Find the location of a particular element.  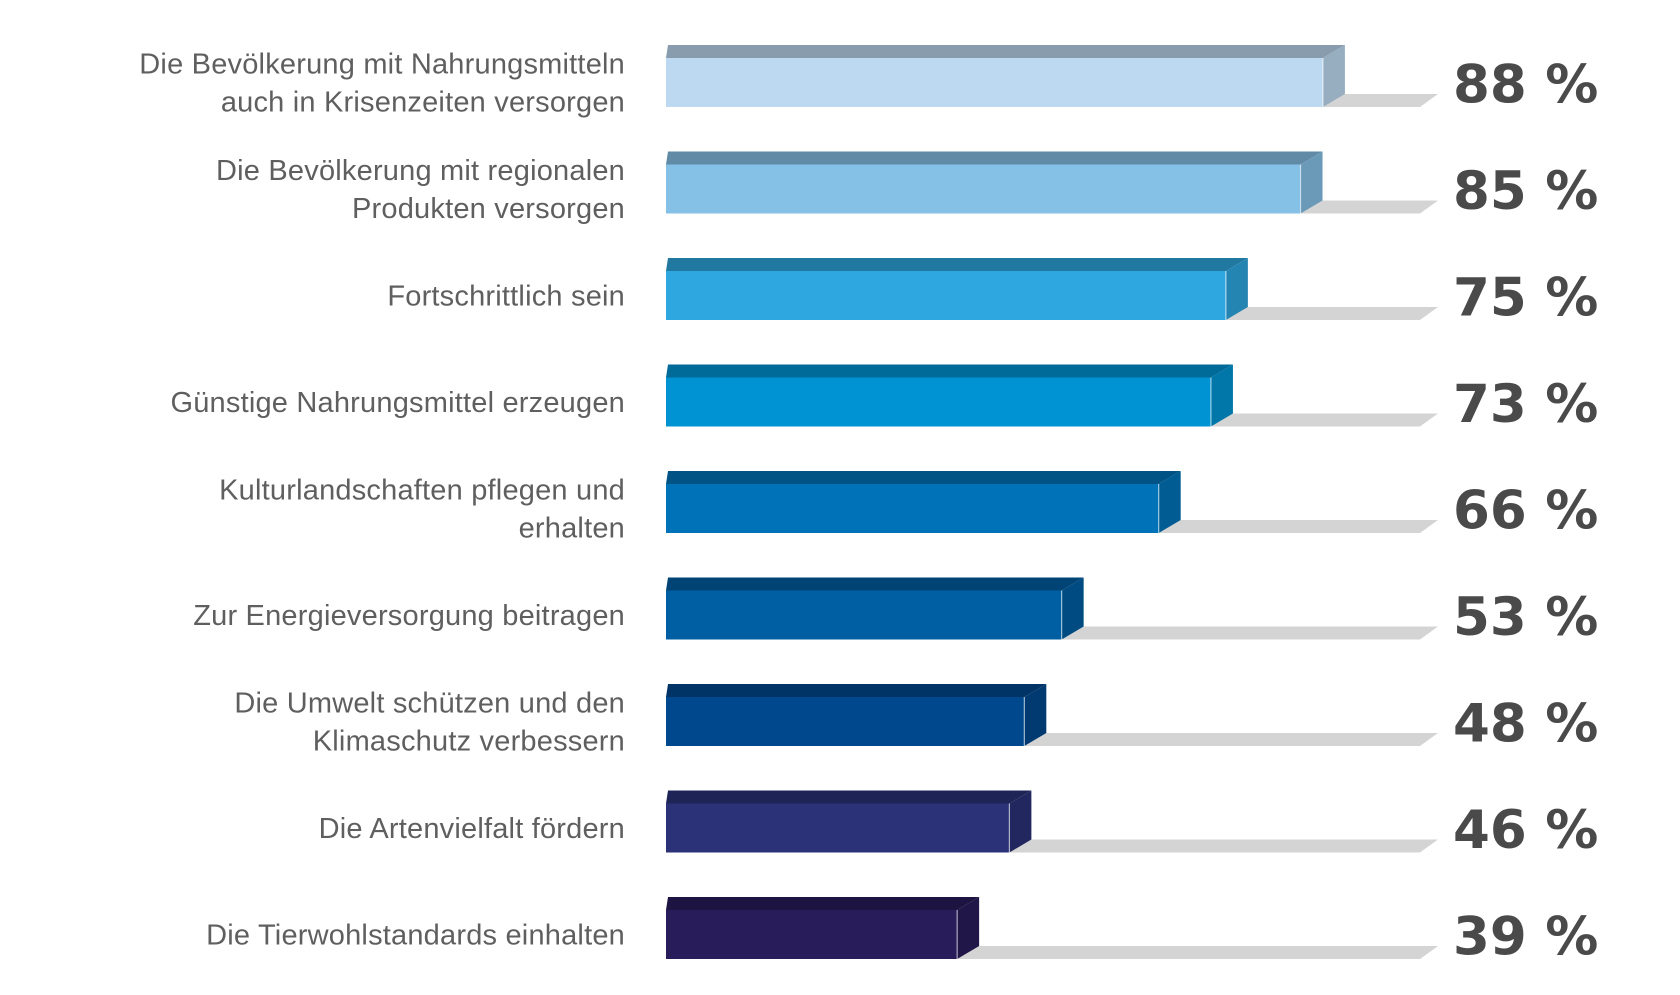

value-label: 75 % is located at coordinates (1525, 298).